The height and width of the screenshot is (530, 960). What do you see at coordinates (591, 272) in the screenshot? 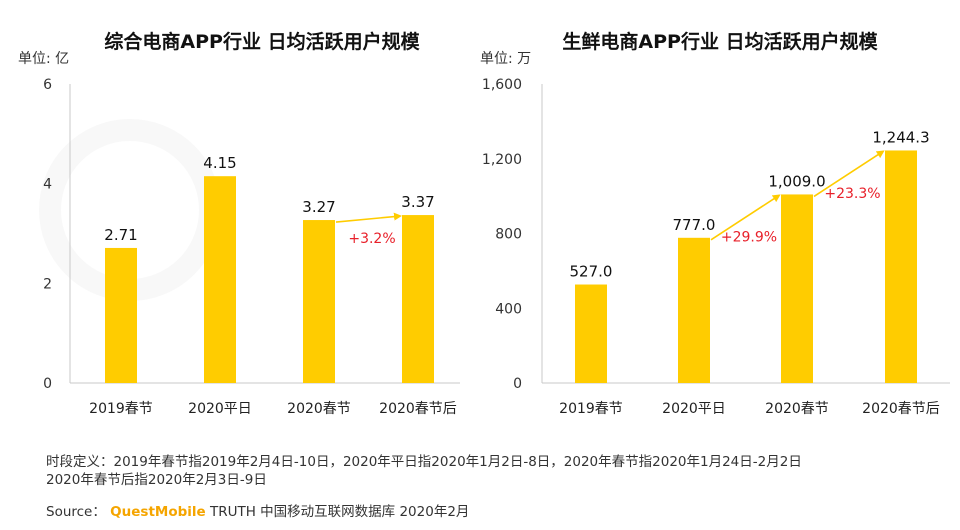
I see `data-label: 527.0` at bounding box center [591, 272].